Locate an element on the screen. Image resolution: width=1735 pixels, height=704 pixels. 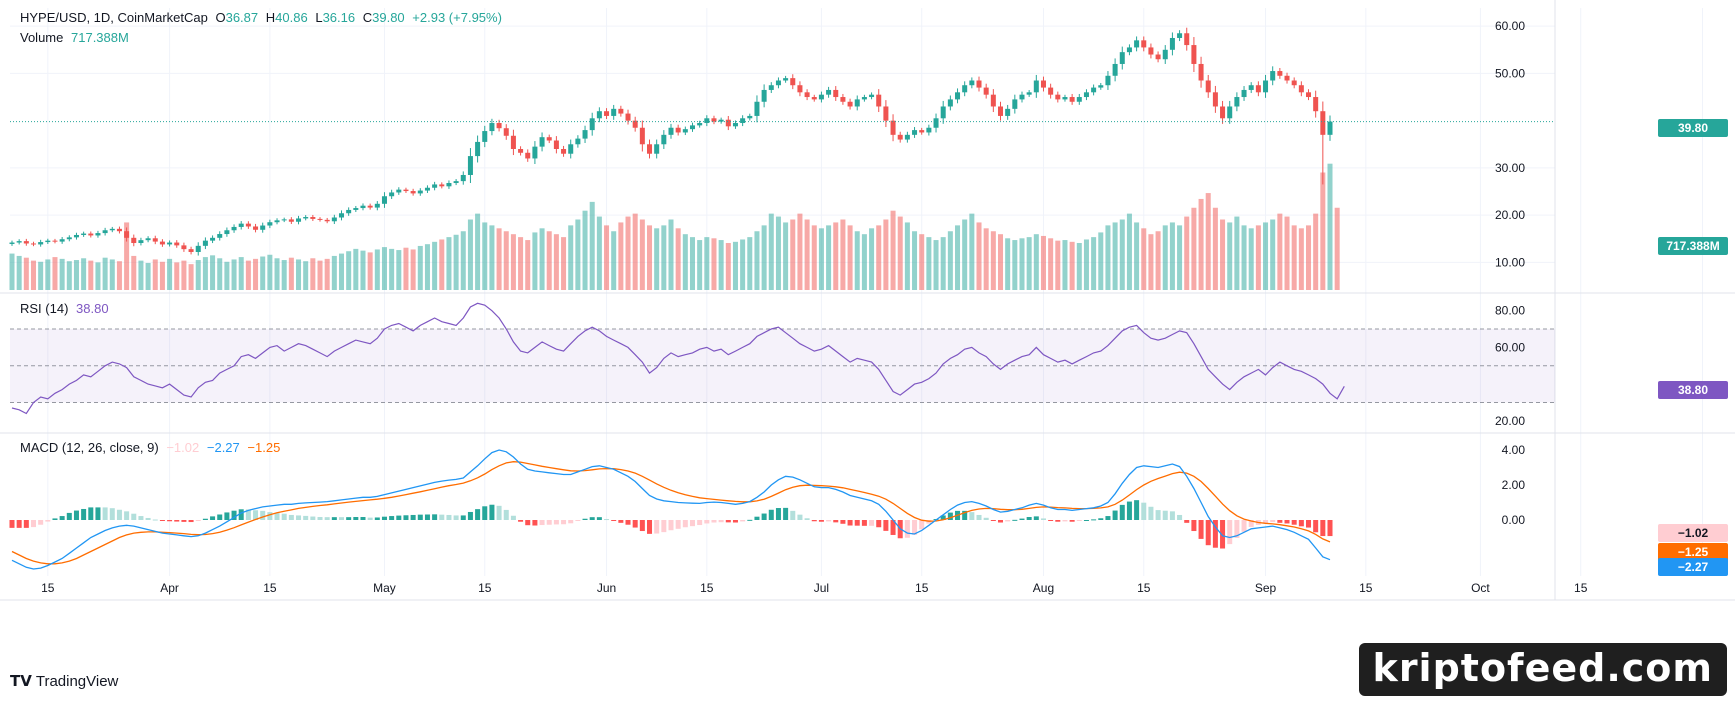
price-tick-label: 30.00 is located at coordinates (1510, 168).